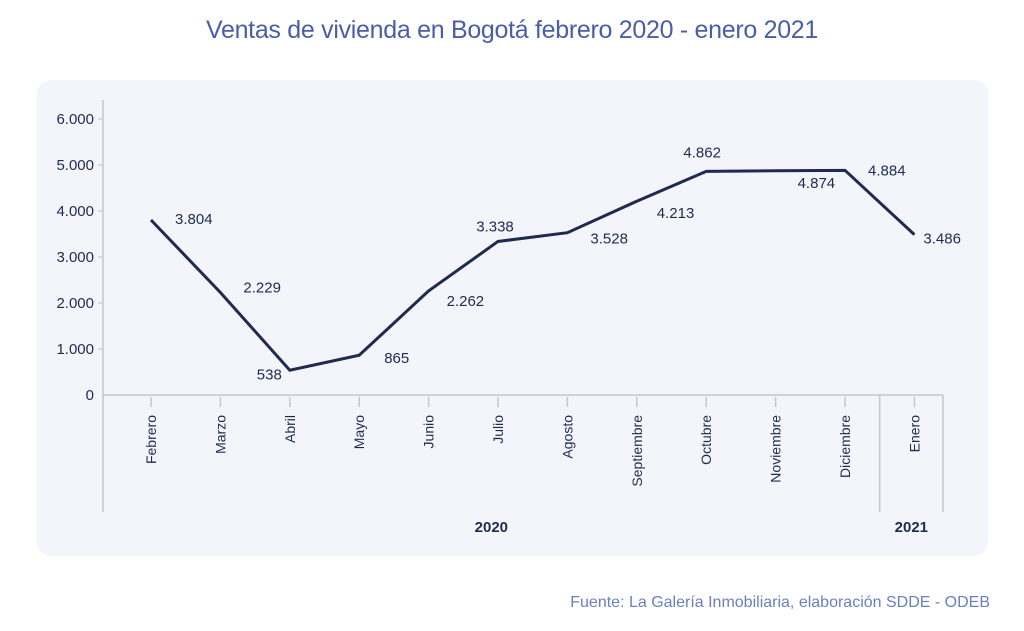  Describe the element at coordinates (498, 429) in the screenshot. I see `x-tick-label: Julio` at that location.